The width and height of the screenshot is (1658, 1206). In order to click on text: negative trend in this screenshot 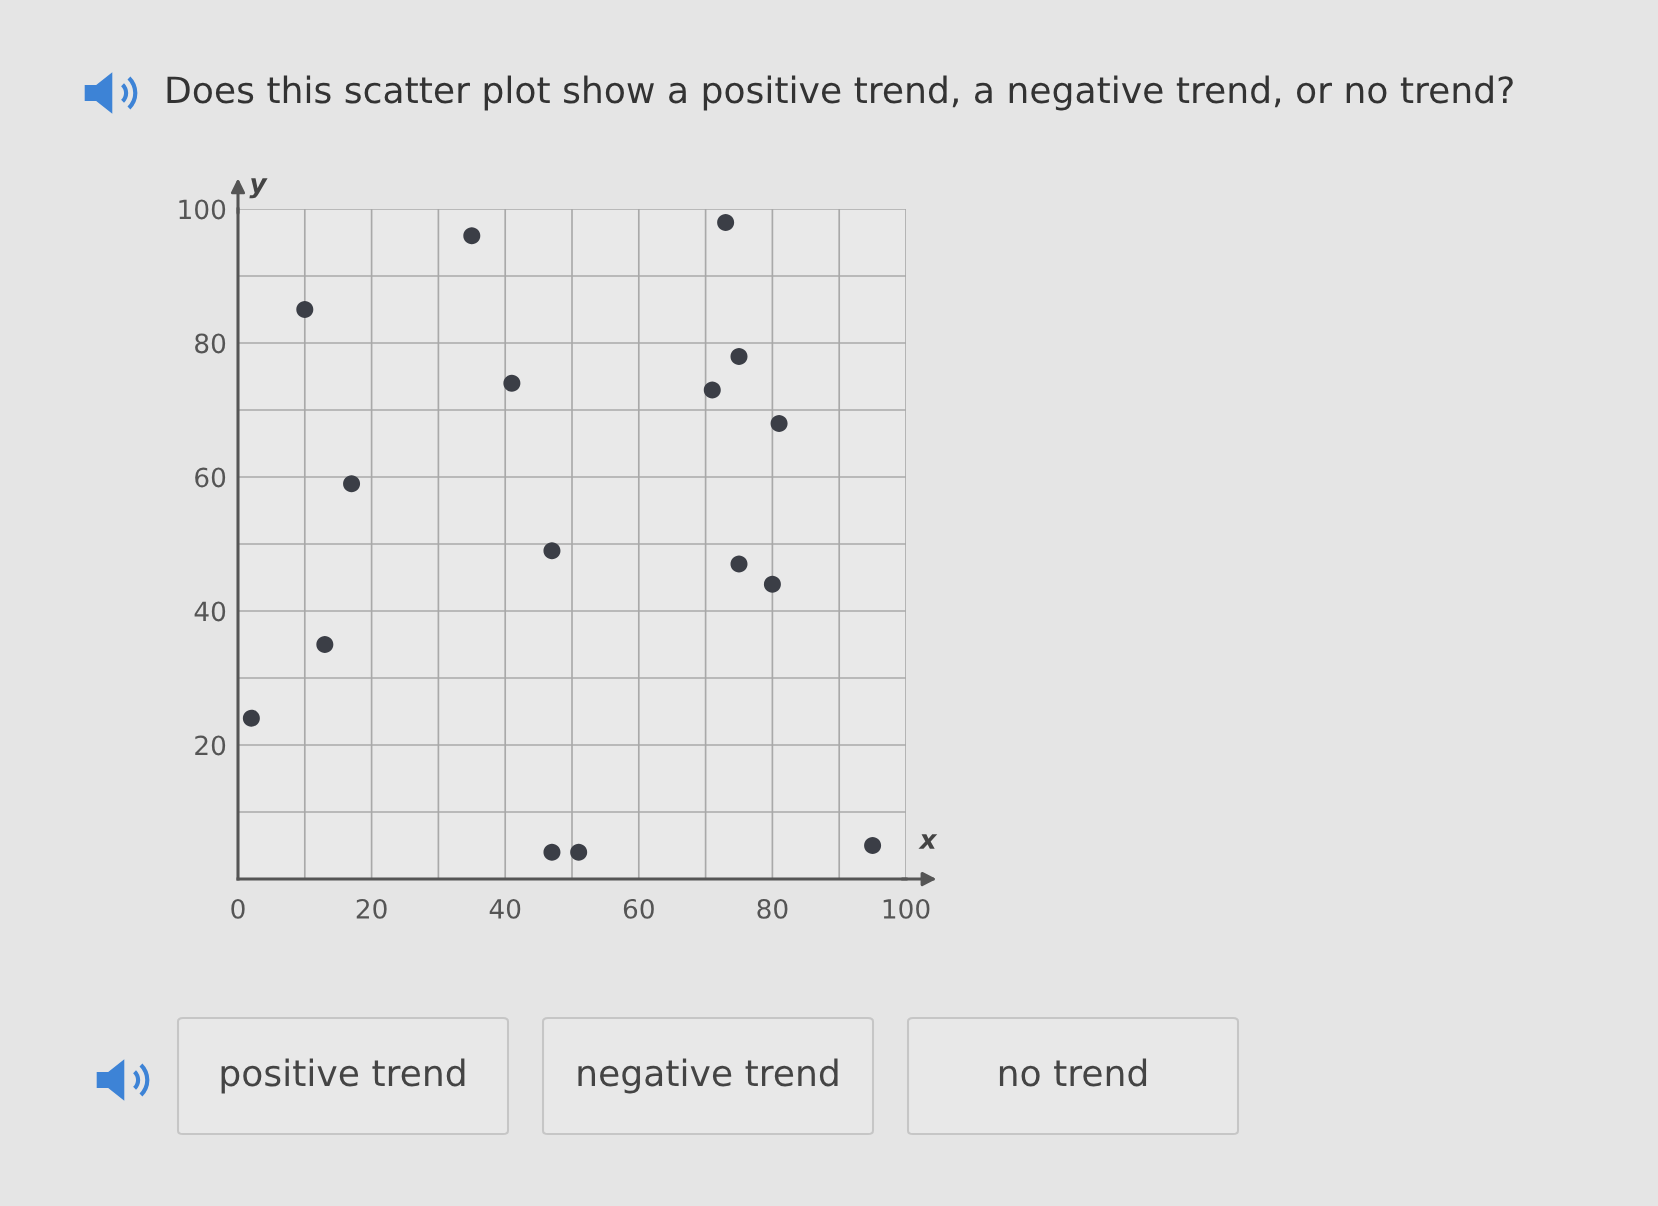, I will do `click(708, 1076)`.